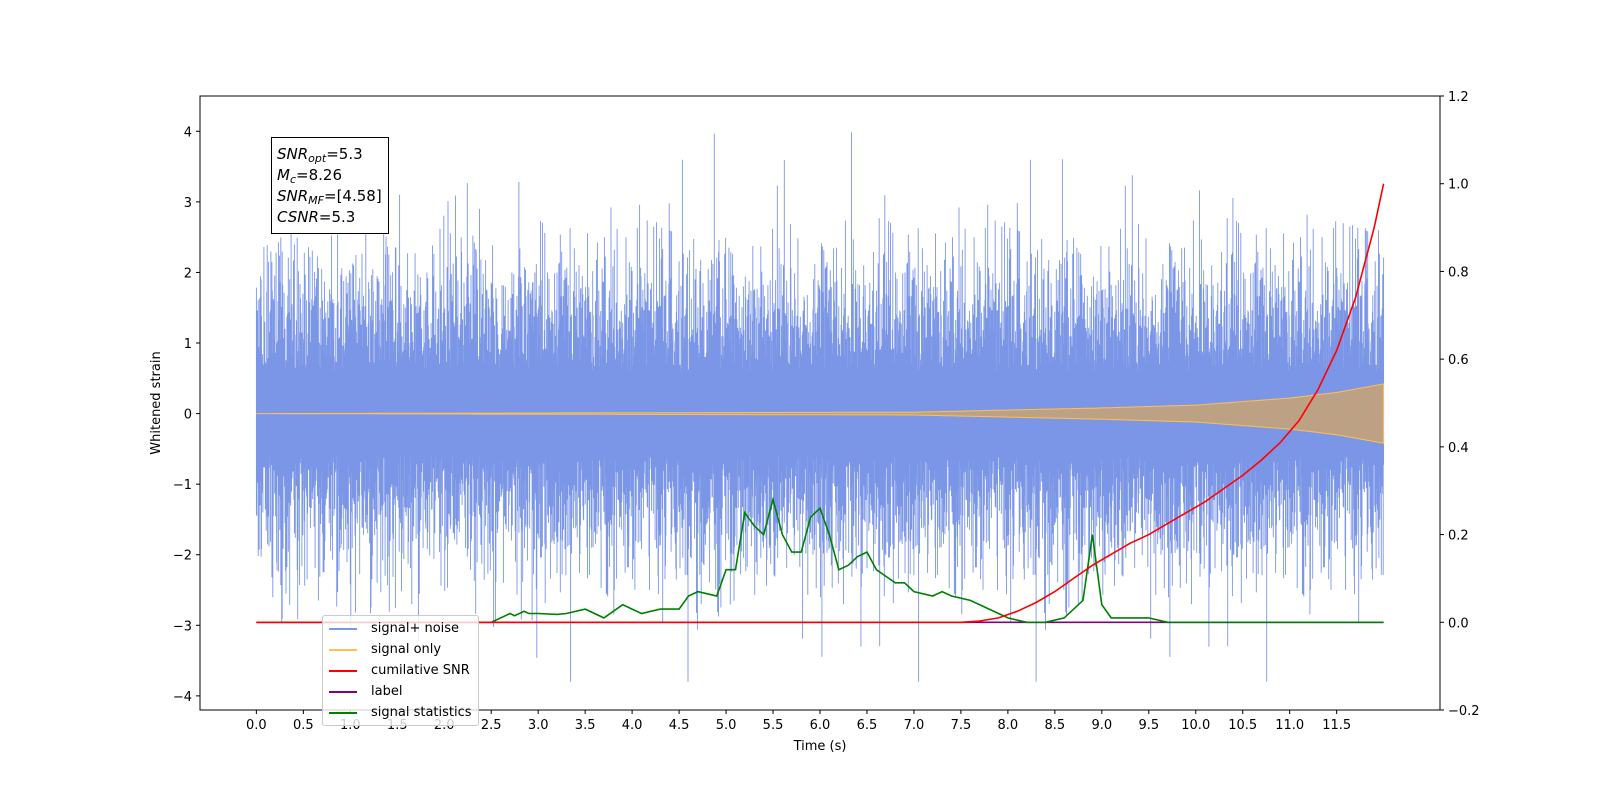 This screenshot has height=800, width=1600. What do you see at coordinates (316, 217) in the screenshot?
I see `annotation-csnr: CSNR=5.3` at bounding box center [316, 217].